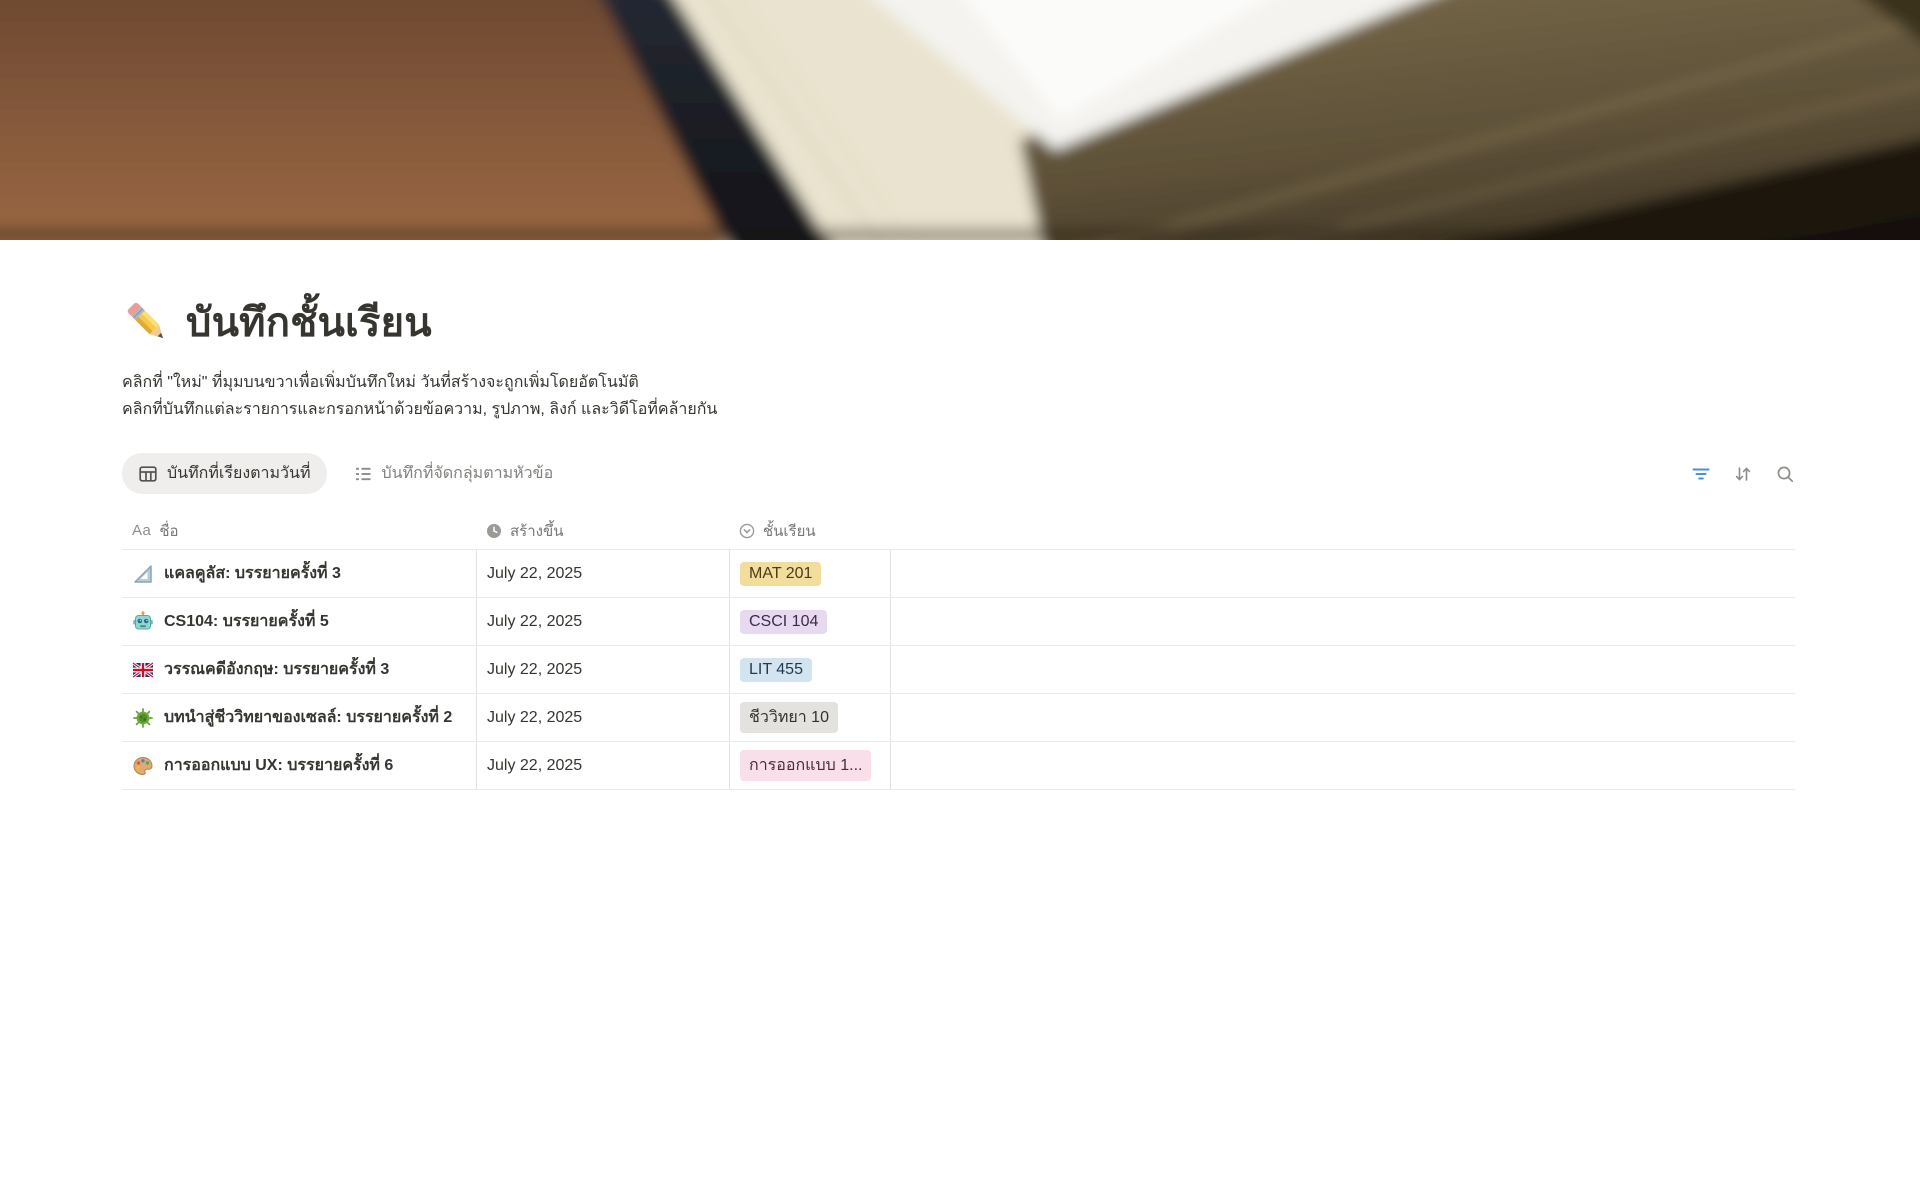 The image size is (1920, 1199). What do you see at coordinates (145, 320) in the screenshot?
I see `pencil-icon` at bounding box center [145, 320].